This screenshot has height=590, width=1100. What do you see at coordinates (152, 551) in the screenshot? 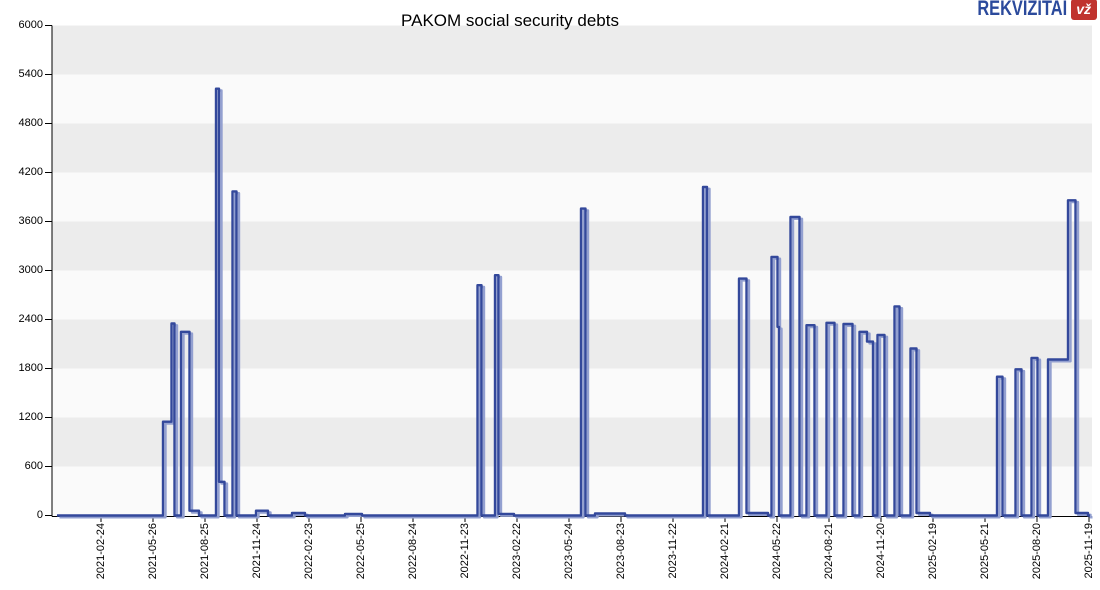
I see `x-tick-label: 2021-05-26` at bounding box center [152, 551].